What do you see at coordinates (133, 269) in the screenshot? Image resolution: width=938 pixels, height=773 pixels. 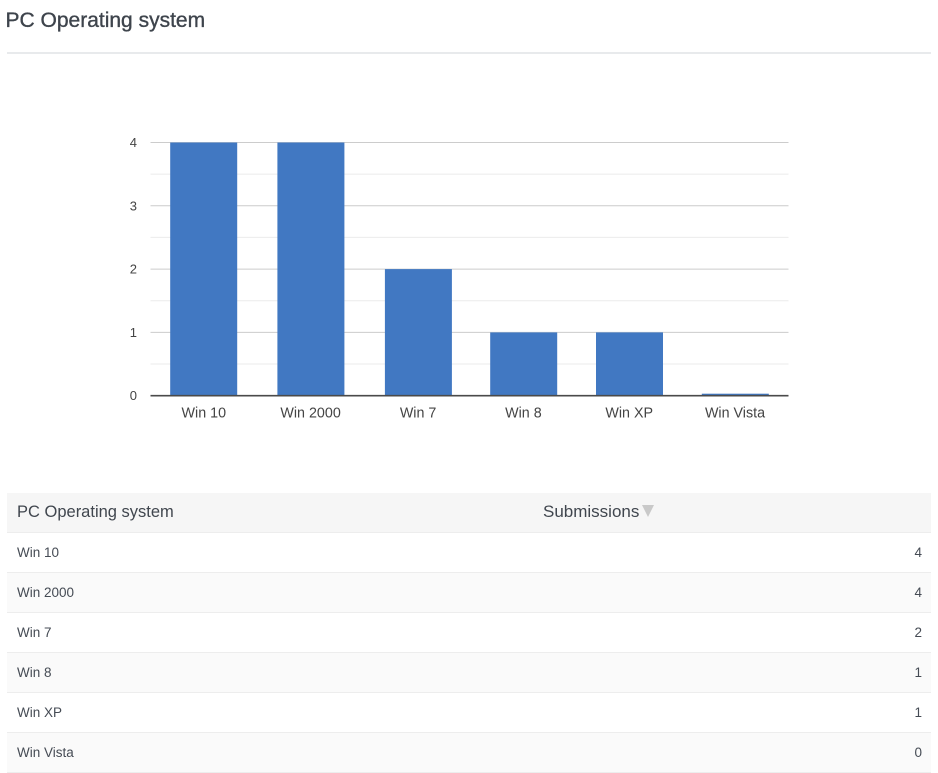 I see `svg-text: 2` at bounding box center [133, 269].